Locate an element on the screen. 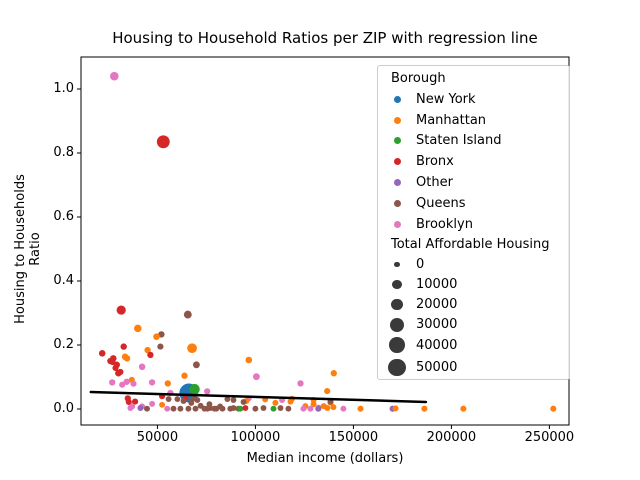  legend-item-brooklyn: Brooklyn is located at coordinates (473, 224).